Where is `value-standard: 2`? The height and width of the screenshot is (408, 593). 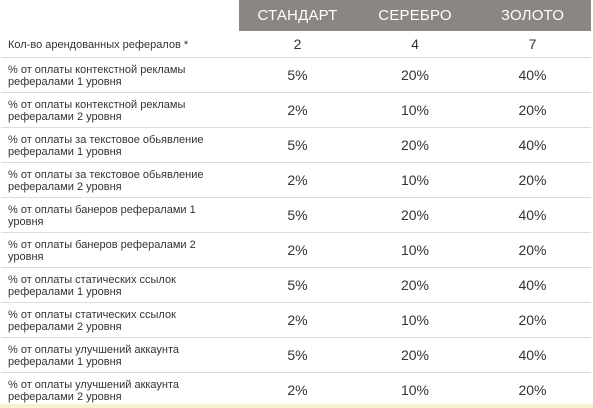
value-standard: 2 is located at coordinates (297, 44).